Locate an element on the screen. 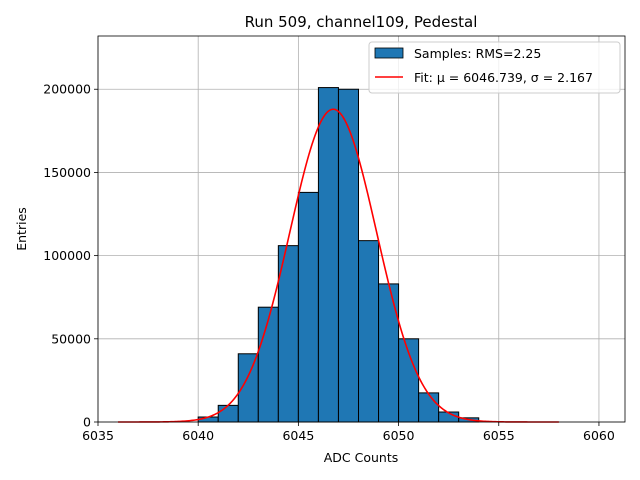  x-tick-label: 6055 is located at coordinates (499, 435).